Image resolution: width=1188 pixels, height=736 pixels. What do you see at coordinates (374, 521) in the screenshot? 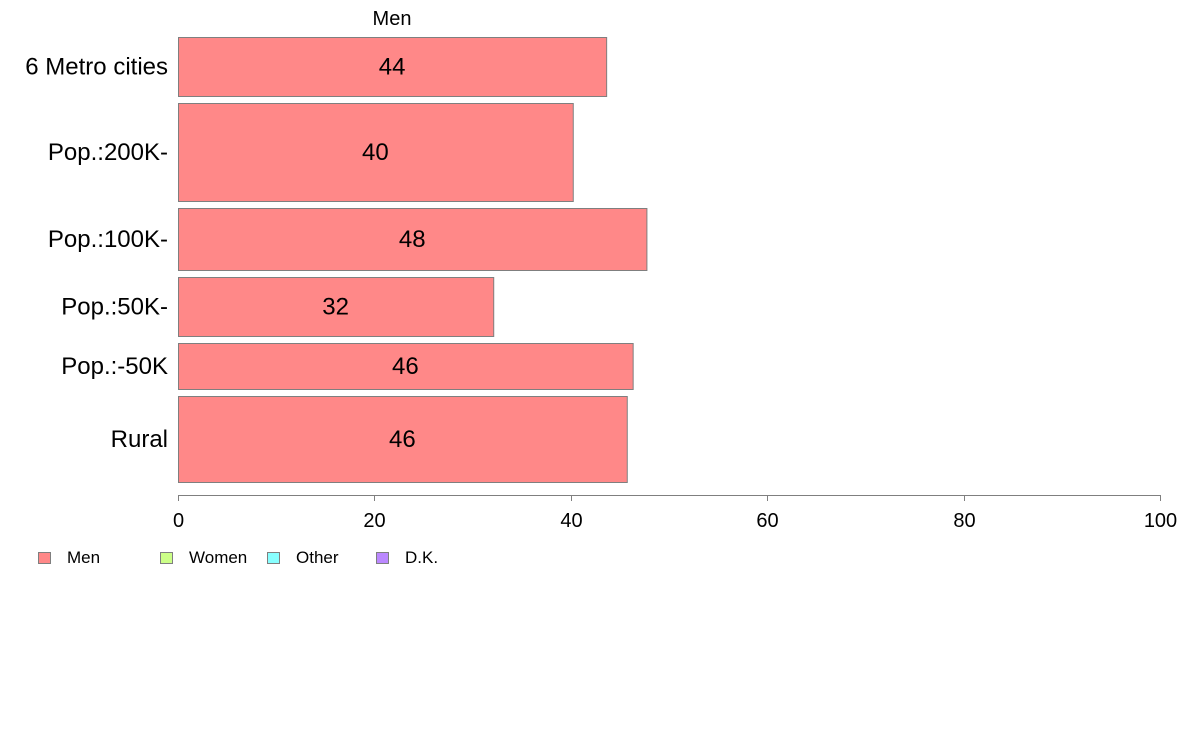
I see `x-tick-label-20: 20` at bounding box center [374, 521].